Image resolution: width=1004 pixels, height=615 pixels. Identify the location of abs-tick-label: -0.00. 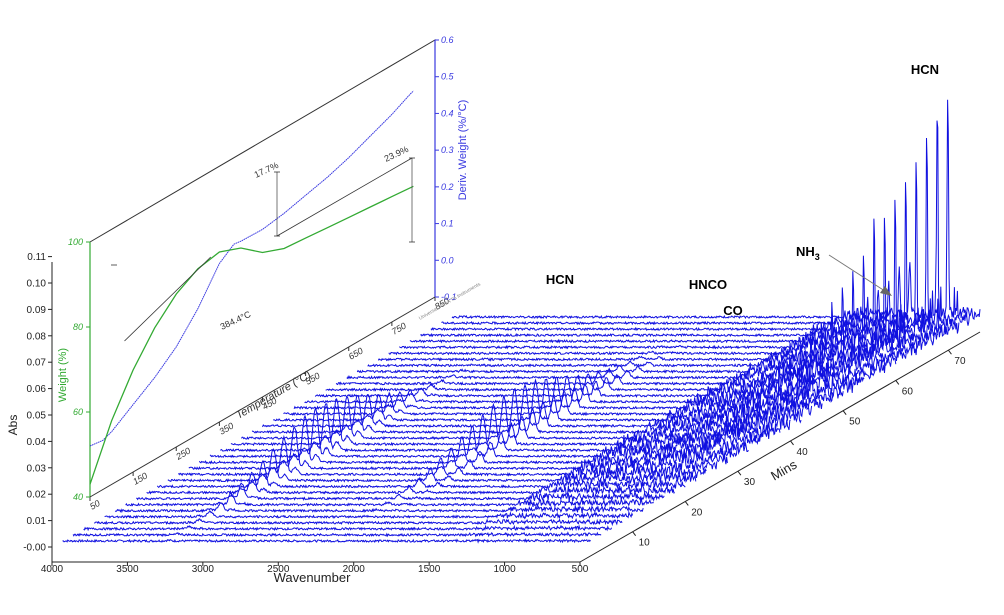
(34, 548).